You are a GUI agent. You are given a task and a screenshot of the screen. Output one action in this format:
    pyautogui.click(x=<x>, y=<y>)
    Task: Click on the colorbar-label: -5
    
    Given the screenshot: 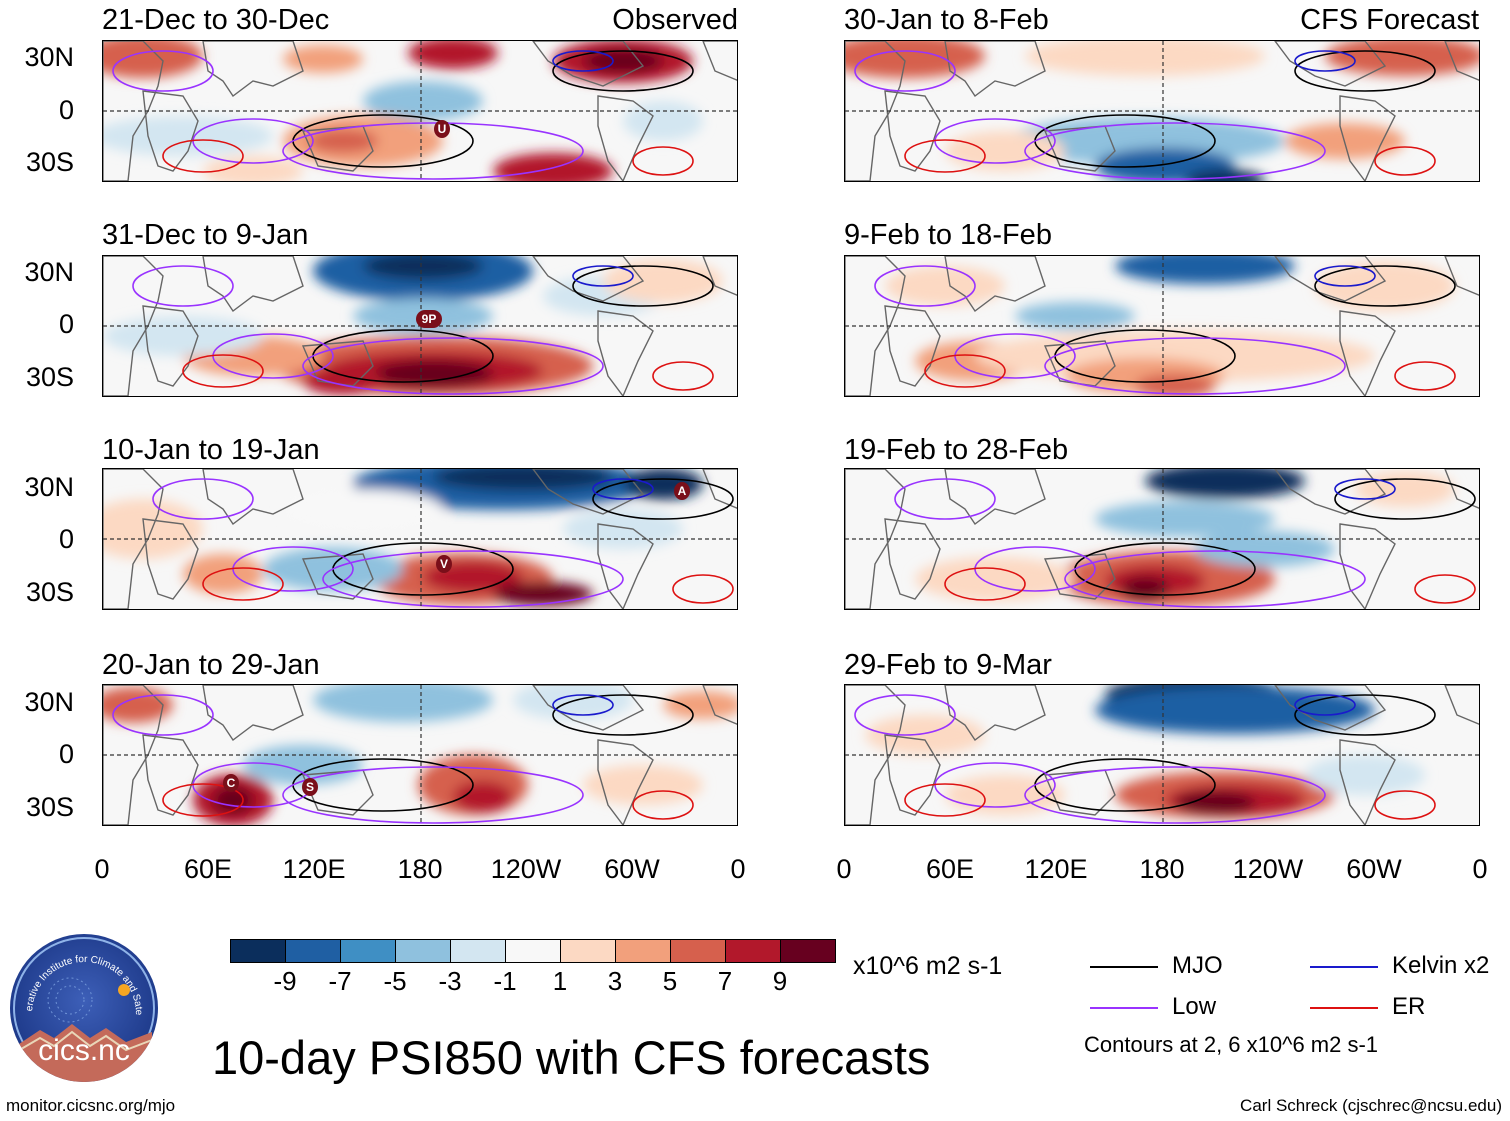 What is the action you would take?
    pyautogui.click(x=395, y=981)
    